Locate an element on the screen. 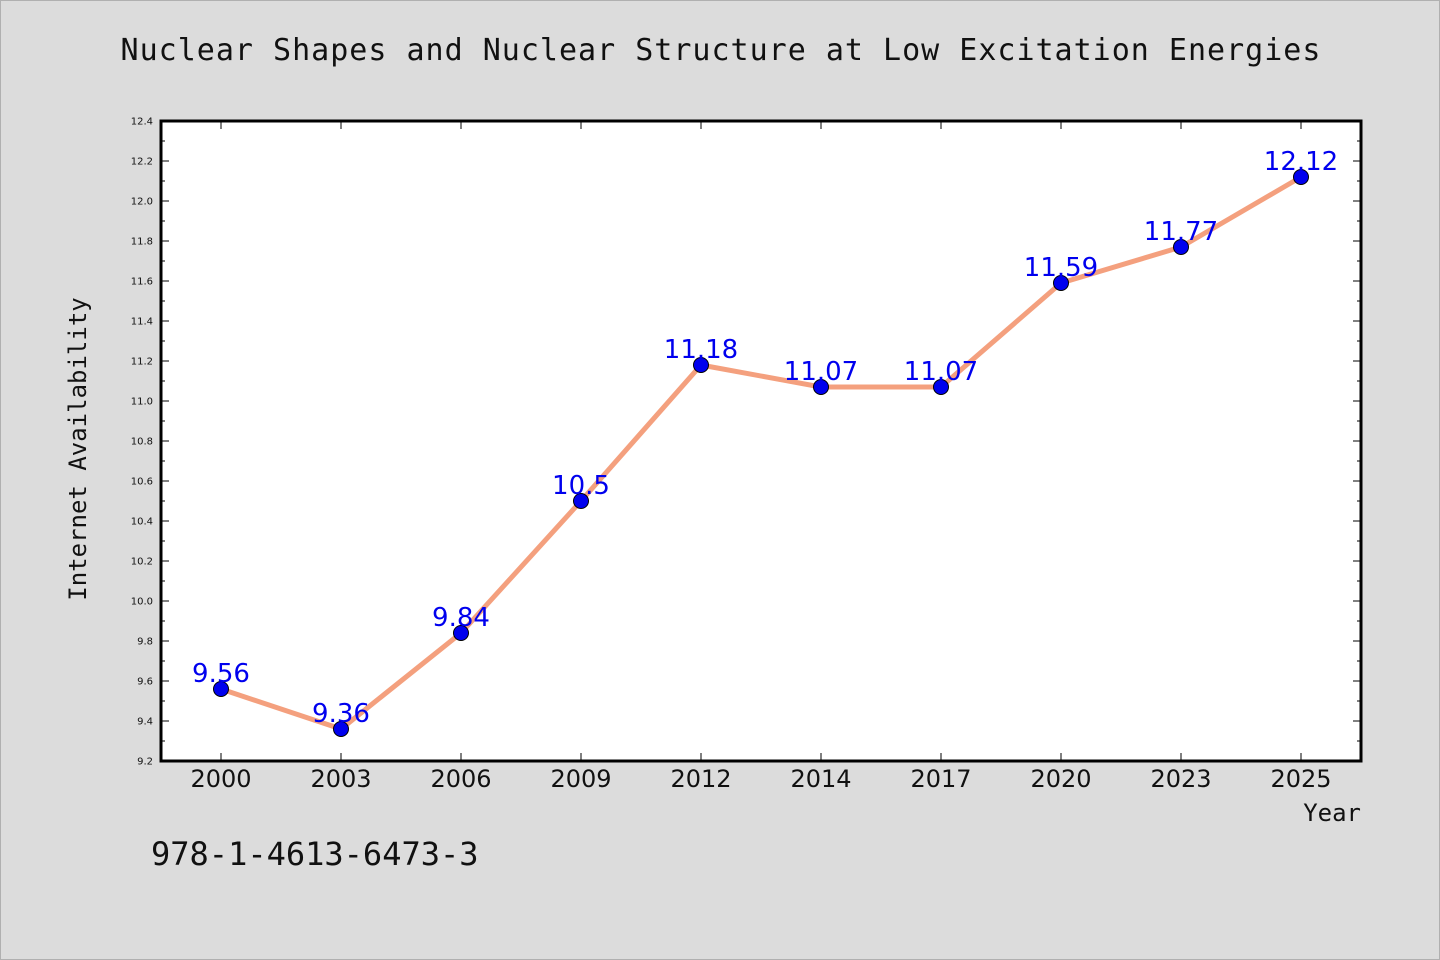  y-tick-label: 9.2 is located at coordinates (145, 762).